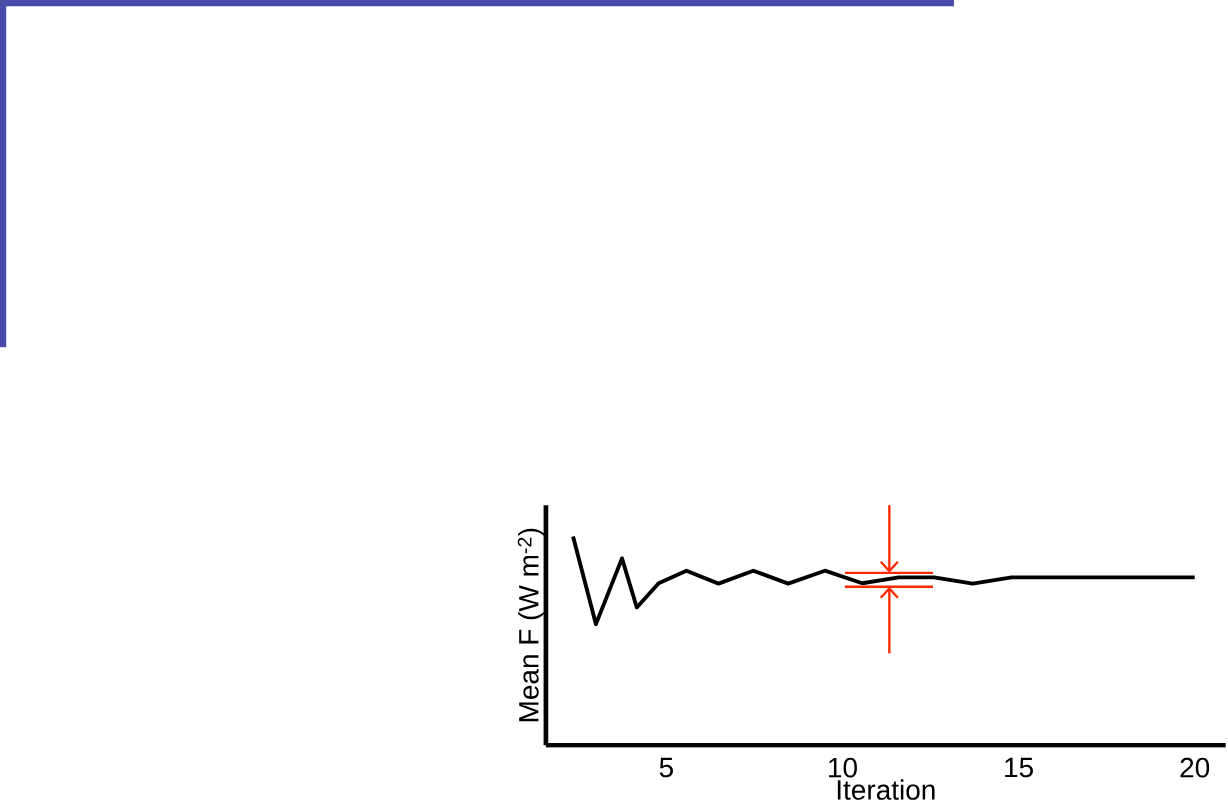 This screenshot has height=809, width=1228. I want to click on x-tick-label: 15, so click(1019, 767).